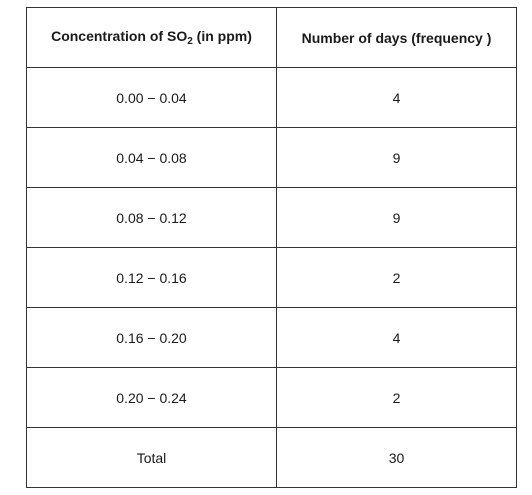 The image size is (532, 495). What do you see at coordinates (151, 337) in the screenshot?
I see `range-cell: 0.16 − 0.20` at bounding box center [151, 337].